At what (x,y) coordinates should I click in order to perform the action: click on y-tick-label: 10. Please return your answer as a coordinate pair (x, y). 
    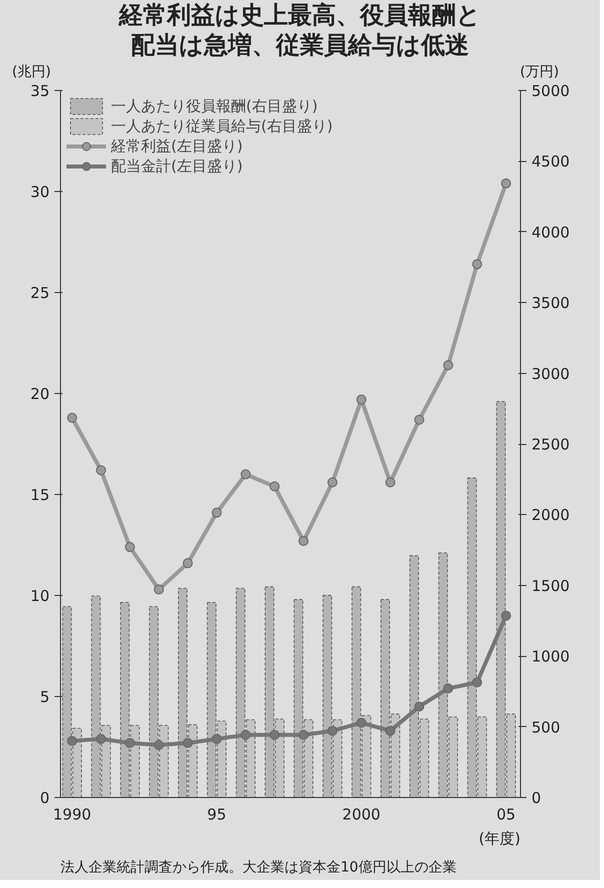
    Looking at the image, I should click on (40, 596).